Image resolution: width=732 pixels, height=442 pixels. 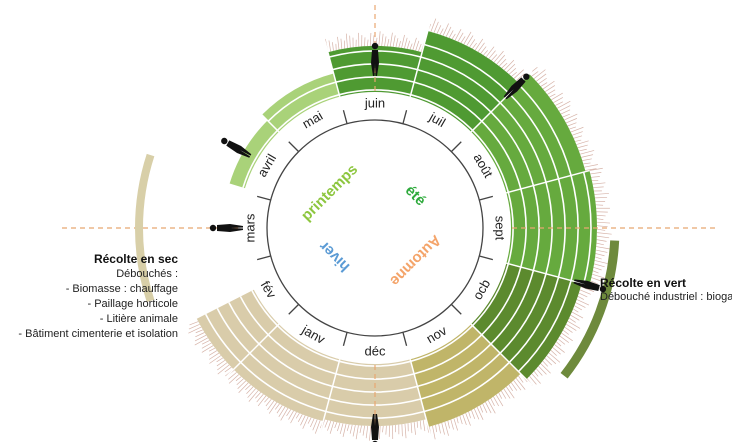 I want to click on figure-head, so click(x=375, y=46).